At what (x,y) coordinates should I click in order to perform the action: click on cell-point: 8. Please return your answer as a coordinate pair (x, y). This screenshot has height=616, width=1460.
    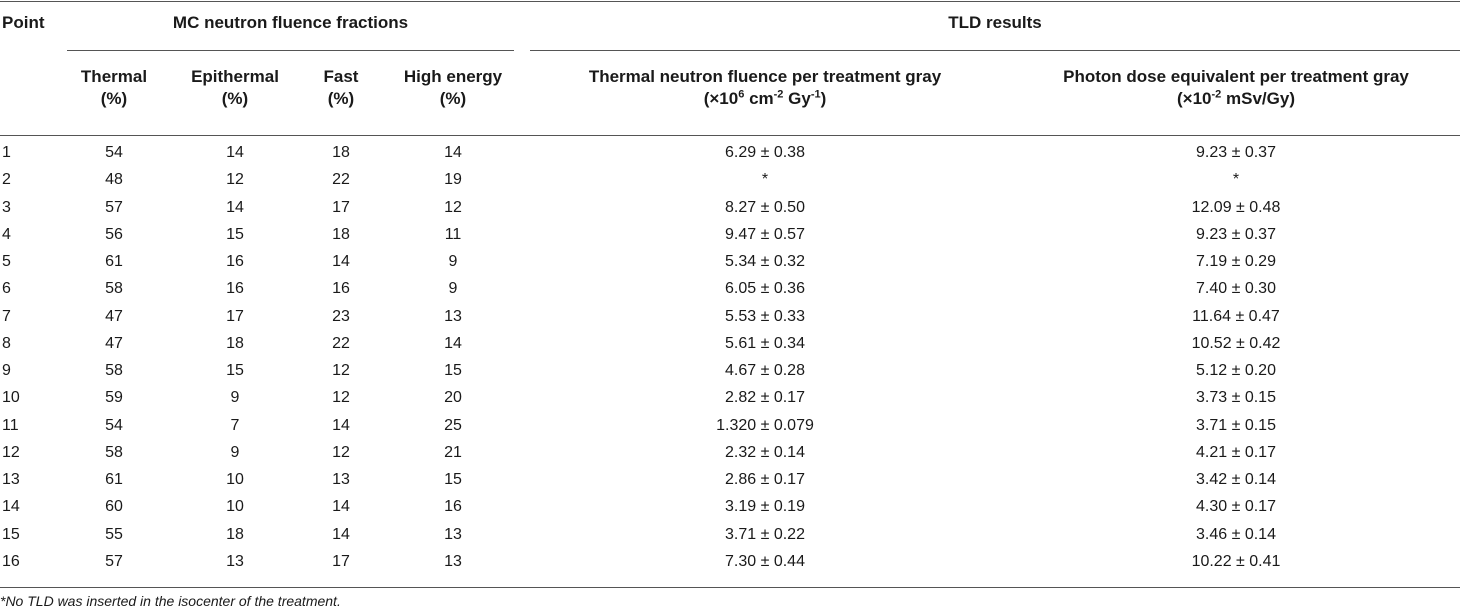
    Looking at the image, I should click on (6, 343).